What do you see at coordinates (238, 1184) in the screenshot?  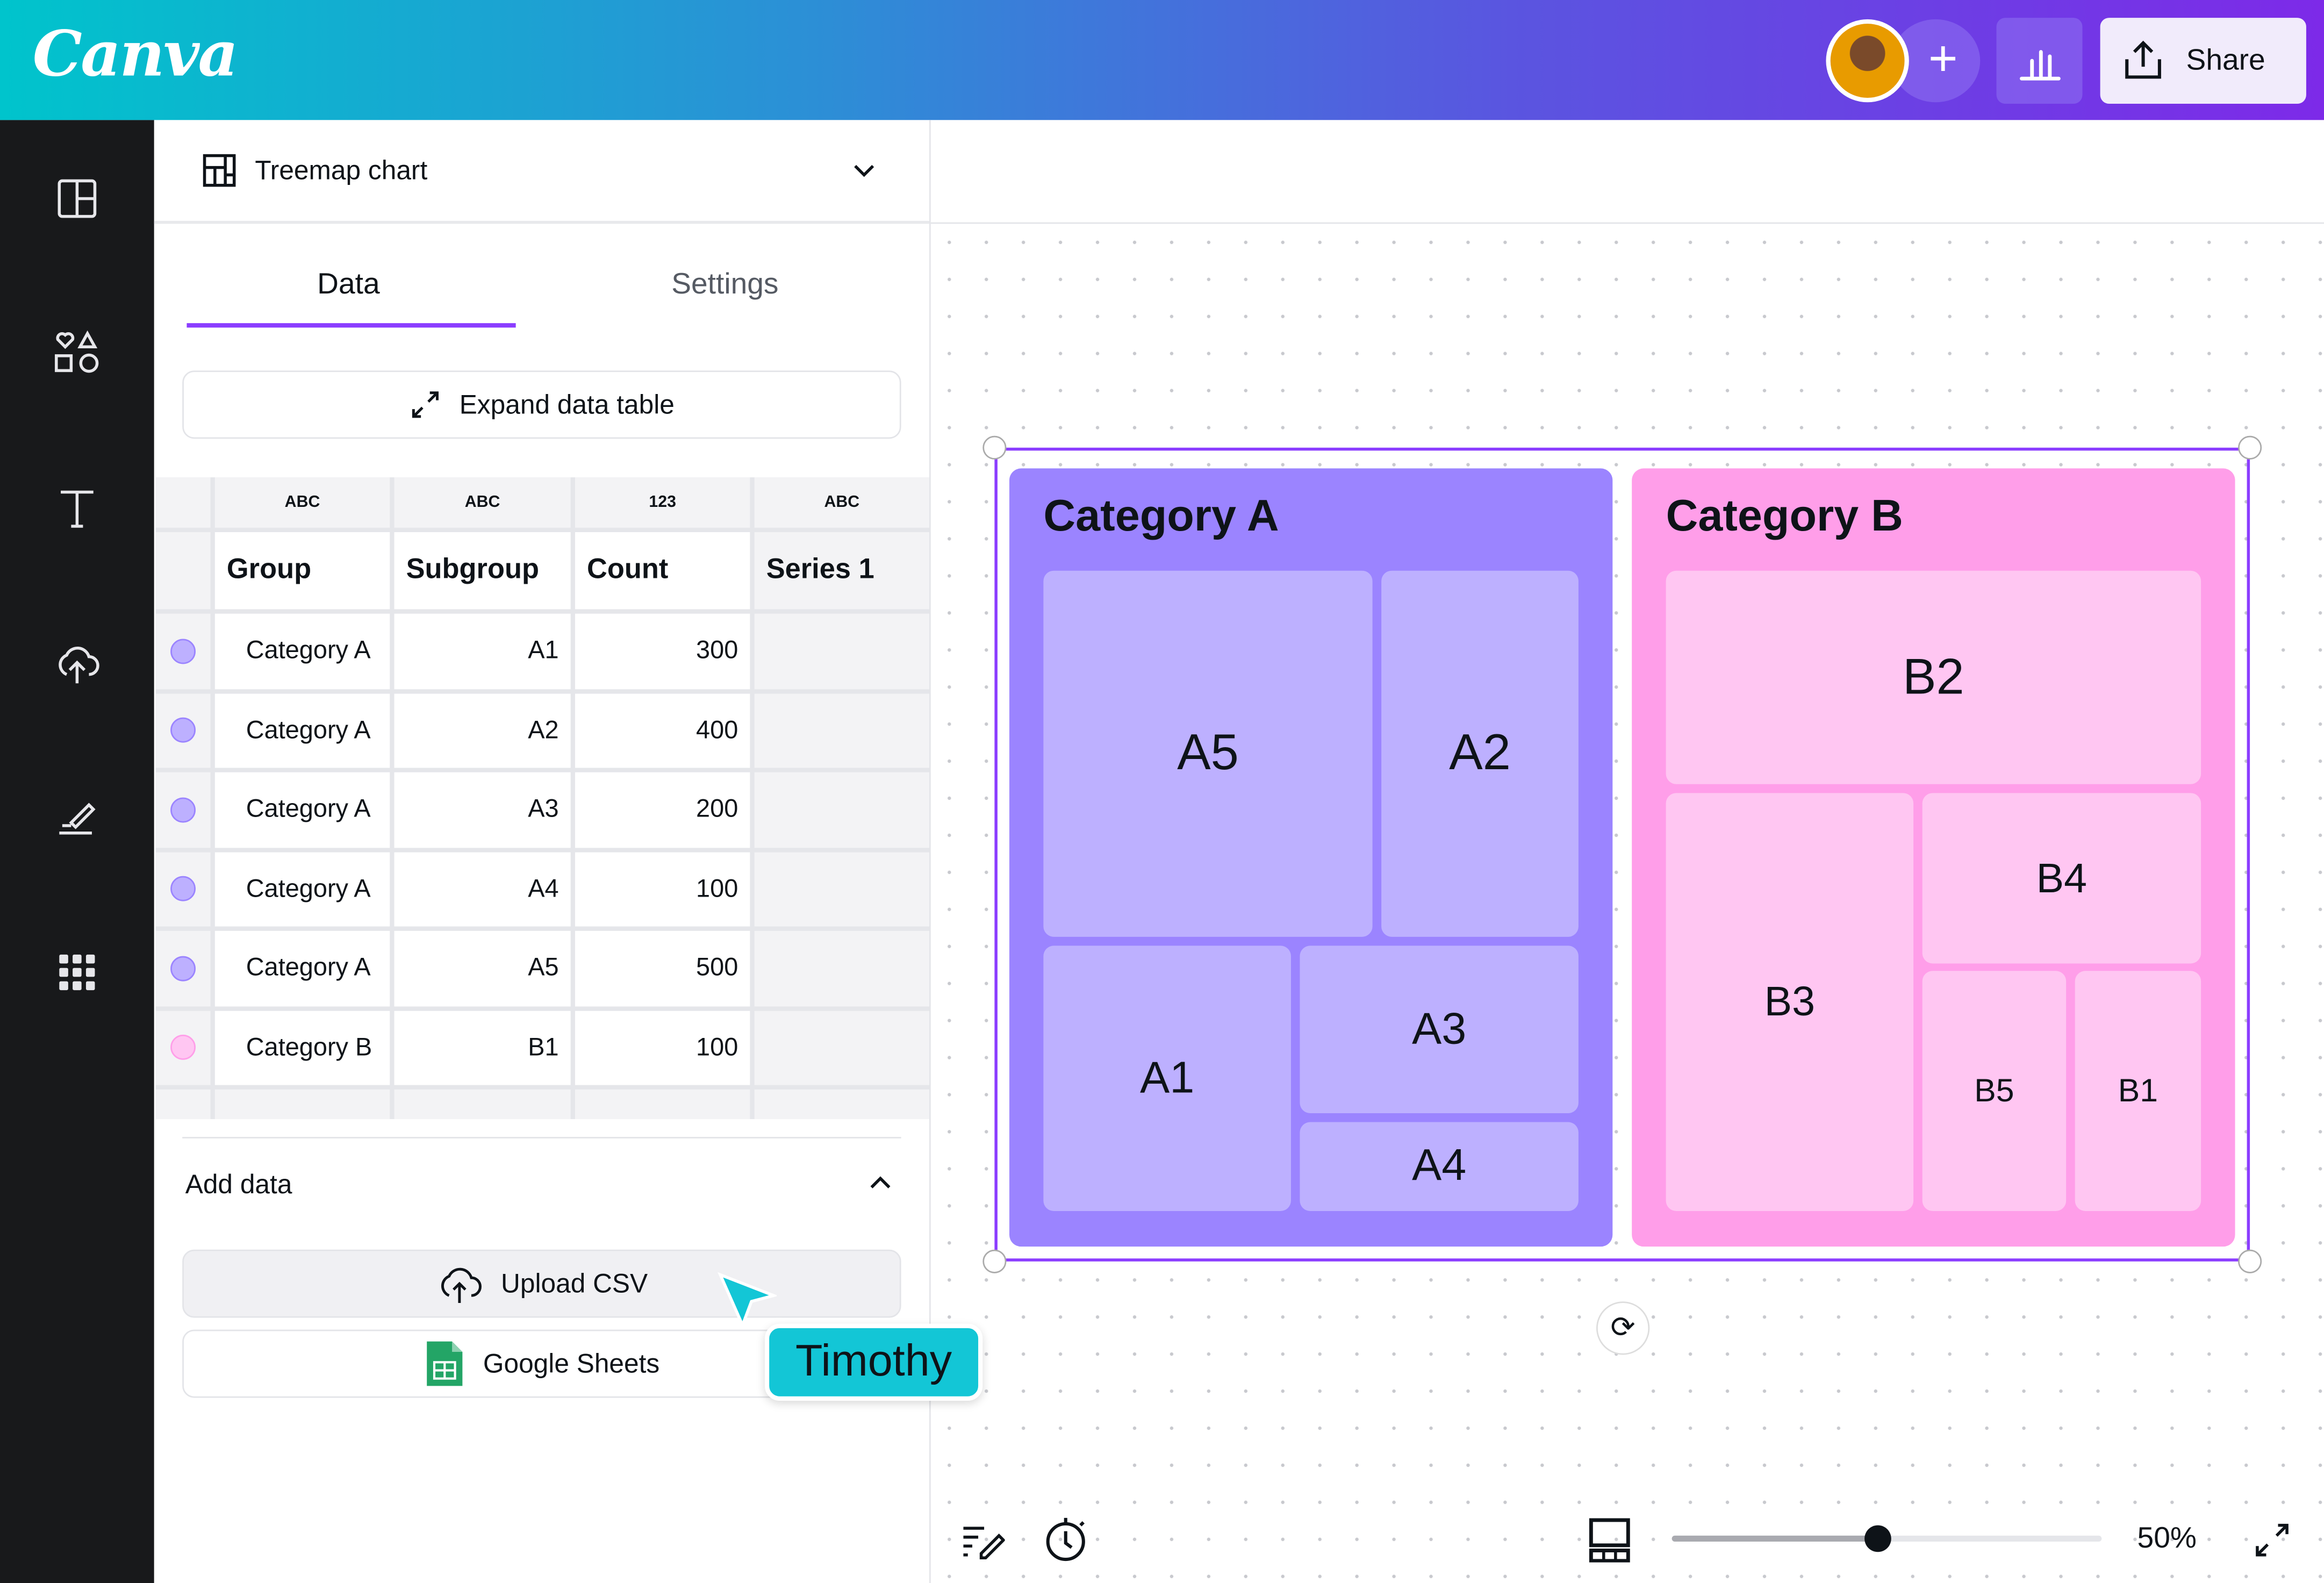 I see `add-data-label: Add data` at bounding box center [238, 1184].